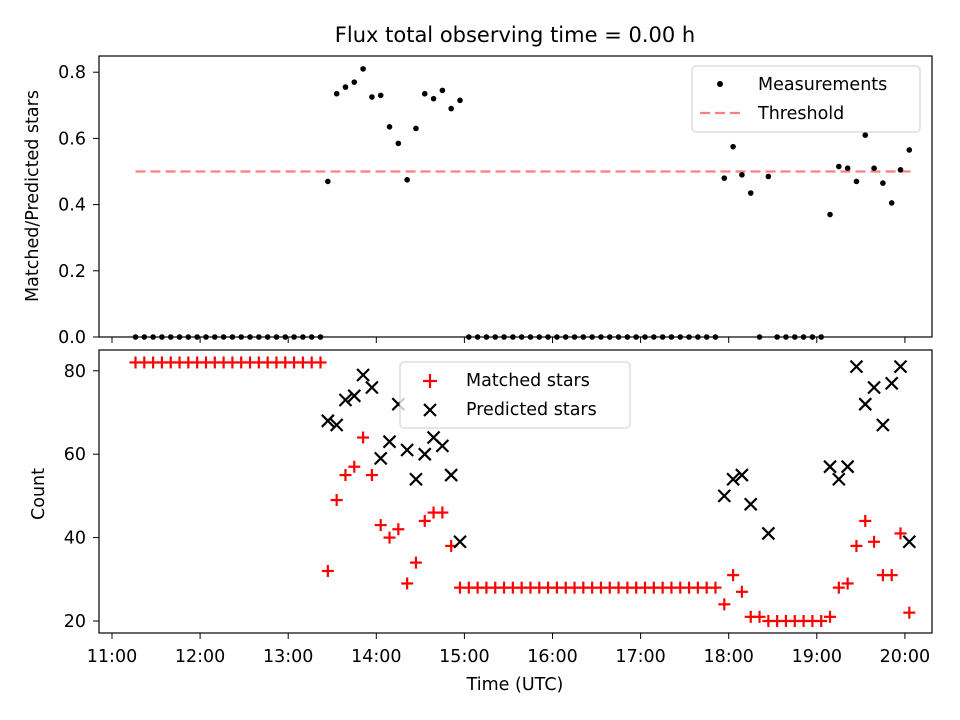 Image resolution: width=960 pixels, height=720 pixels. Describe the element at coordinates (720, 84) in the screenshot. I see `legend-measurements-marker` at that location.